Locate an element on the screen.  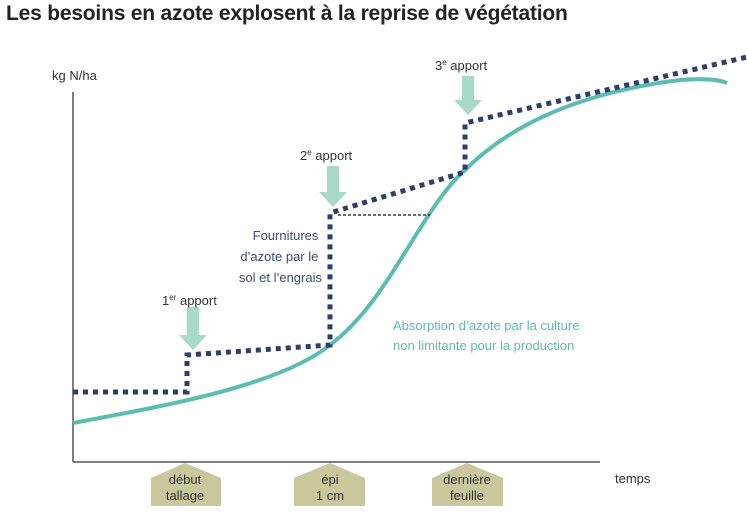
stage-tag-epi-1cm: épi 1 cm is located at coordinates (329, 484).